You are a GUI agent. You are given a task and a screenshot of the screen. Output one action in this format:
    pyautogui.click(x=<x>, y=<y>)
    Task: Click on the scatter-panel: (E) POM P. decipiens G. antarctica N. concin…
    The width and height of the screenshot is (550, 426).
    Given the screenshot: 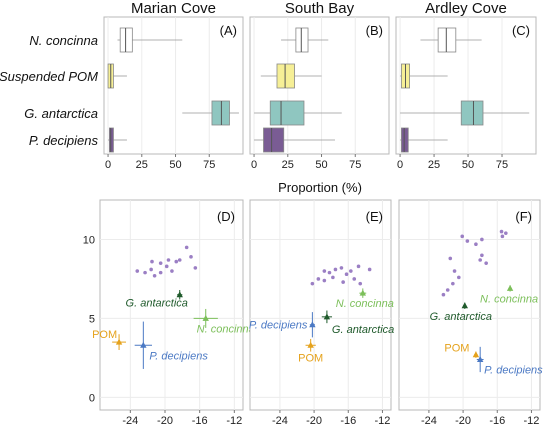 What is the action you would take?
    pyautogui.click(x=321, y=312)
    